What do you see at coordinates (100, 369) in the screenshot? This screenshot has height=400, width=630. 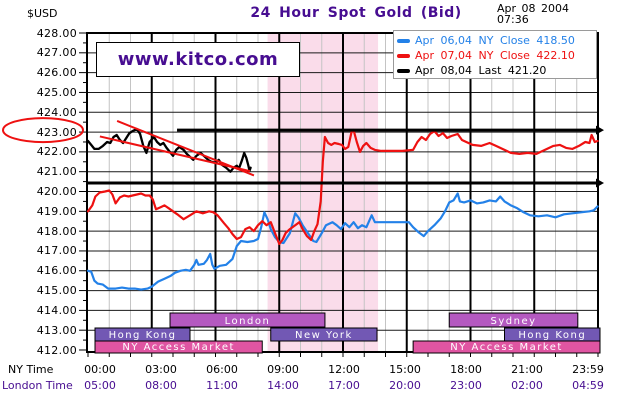 I see `x-axis-tick-ny: 00:00` at bounding box center [100, 369].